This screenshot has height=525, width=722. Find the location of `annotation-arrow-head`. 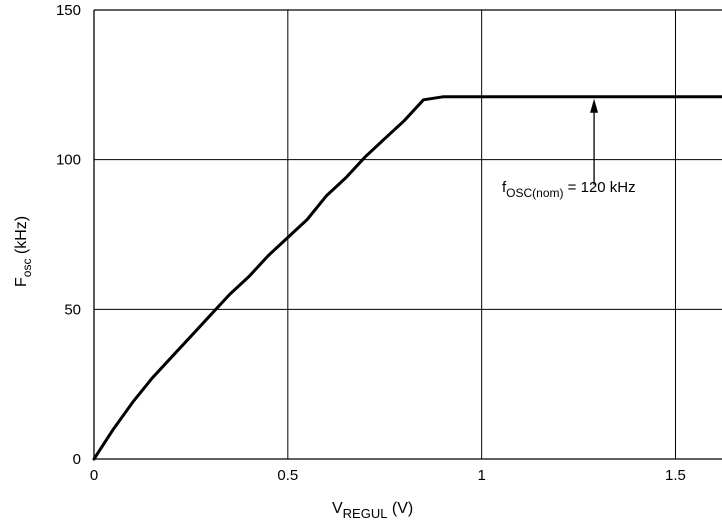

annotation-arrow-head is located at coordinates (594, 105).